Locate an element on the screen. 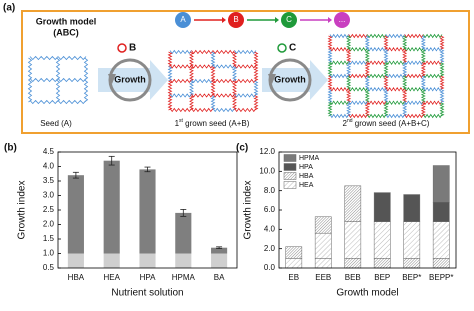 This screenshot has height=311, width=474. caption: 2nd grown seed (A+B+C) is located at coordinates (386, 123).